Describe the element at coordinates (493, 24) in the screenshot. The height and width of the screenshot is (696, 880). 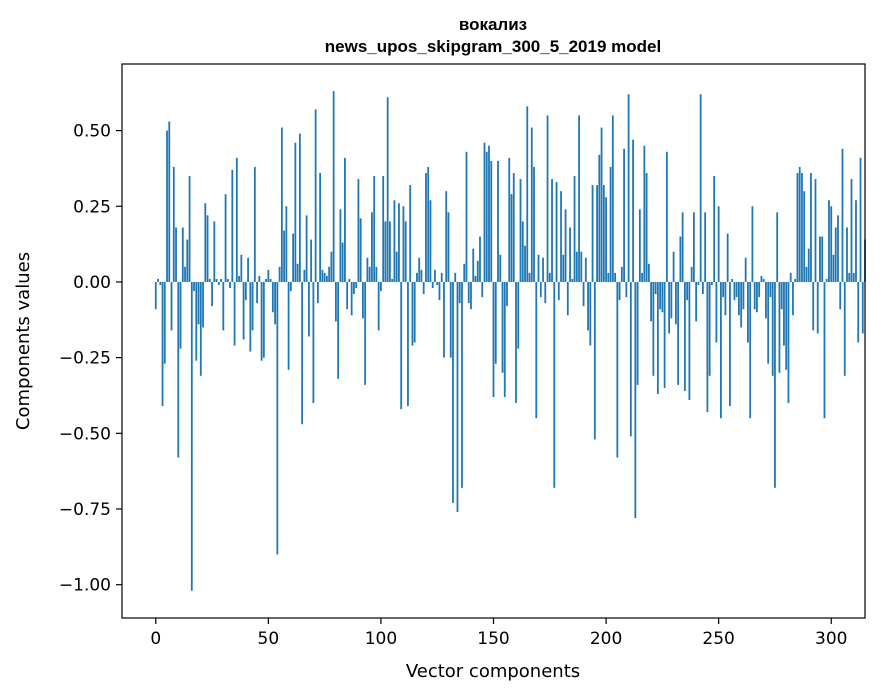
I see `chart-title-line-1: вокализ` at that location.